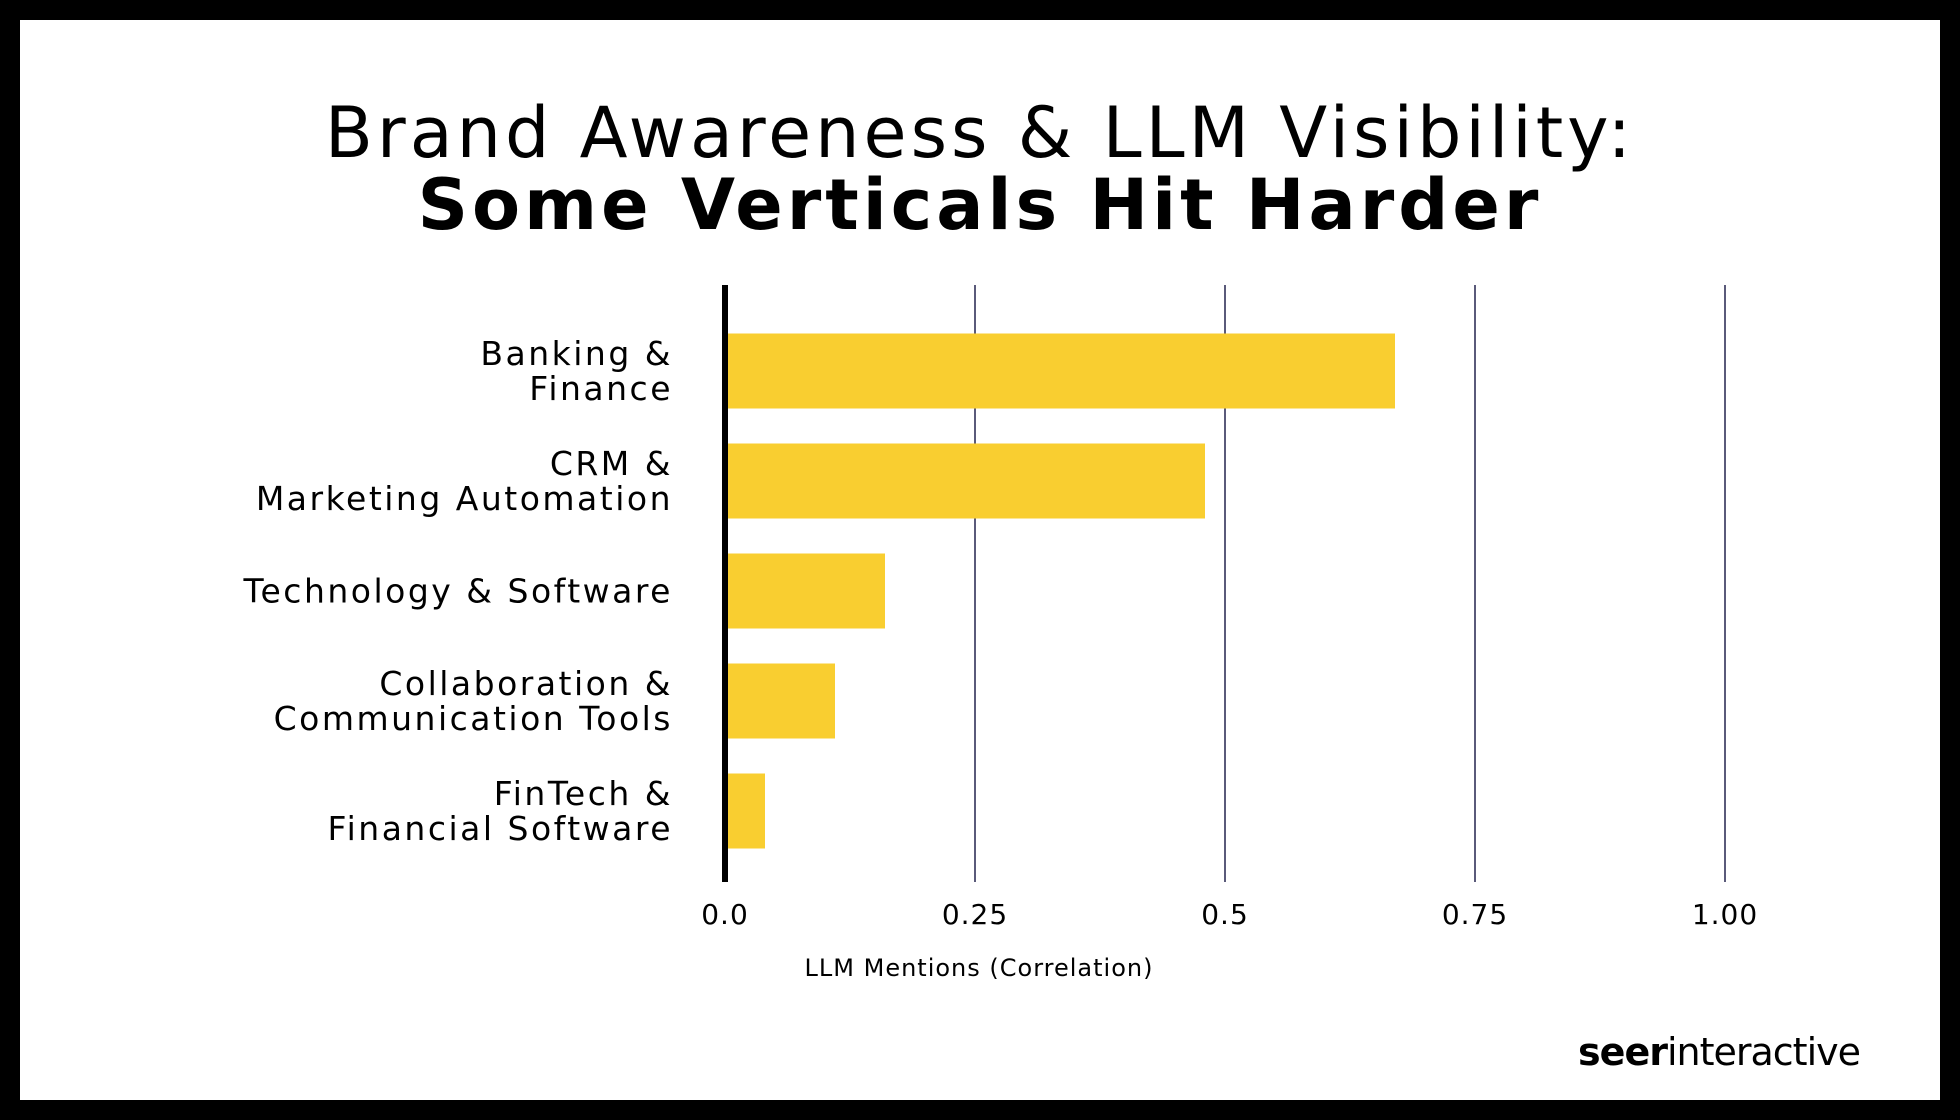  I want to click on brand-logo: seerinteractive, so click(1719, 1052).